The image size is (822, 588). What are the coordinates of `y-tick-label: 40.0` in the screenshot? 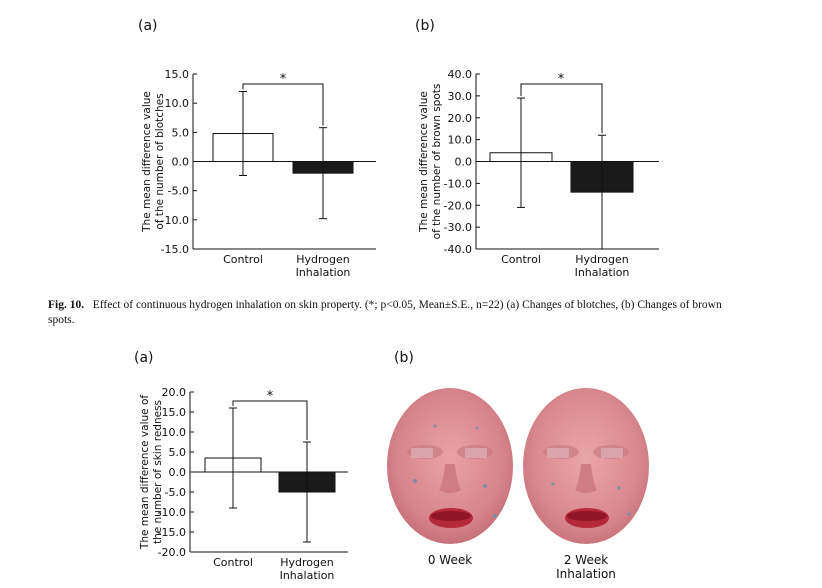 It's located at (460, 74).